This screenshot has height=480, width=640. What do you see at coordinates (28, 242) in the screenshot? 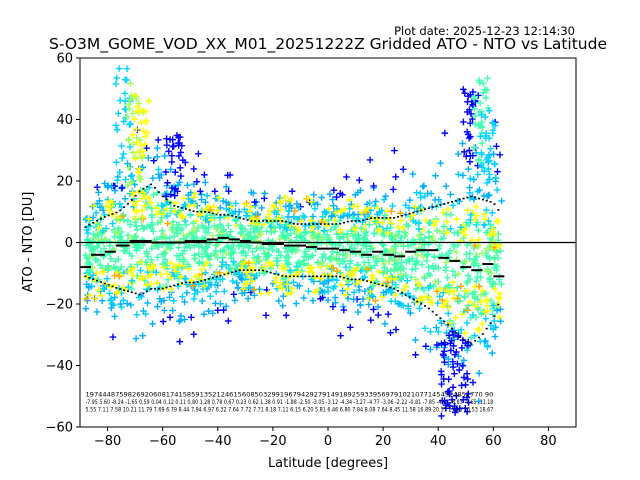
I see `y-axis-label: ATO - NTO [DU]` at bounding box center [28, 242].